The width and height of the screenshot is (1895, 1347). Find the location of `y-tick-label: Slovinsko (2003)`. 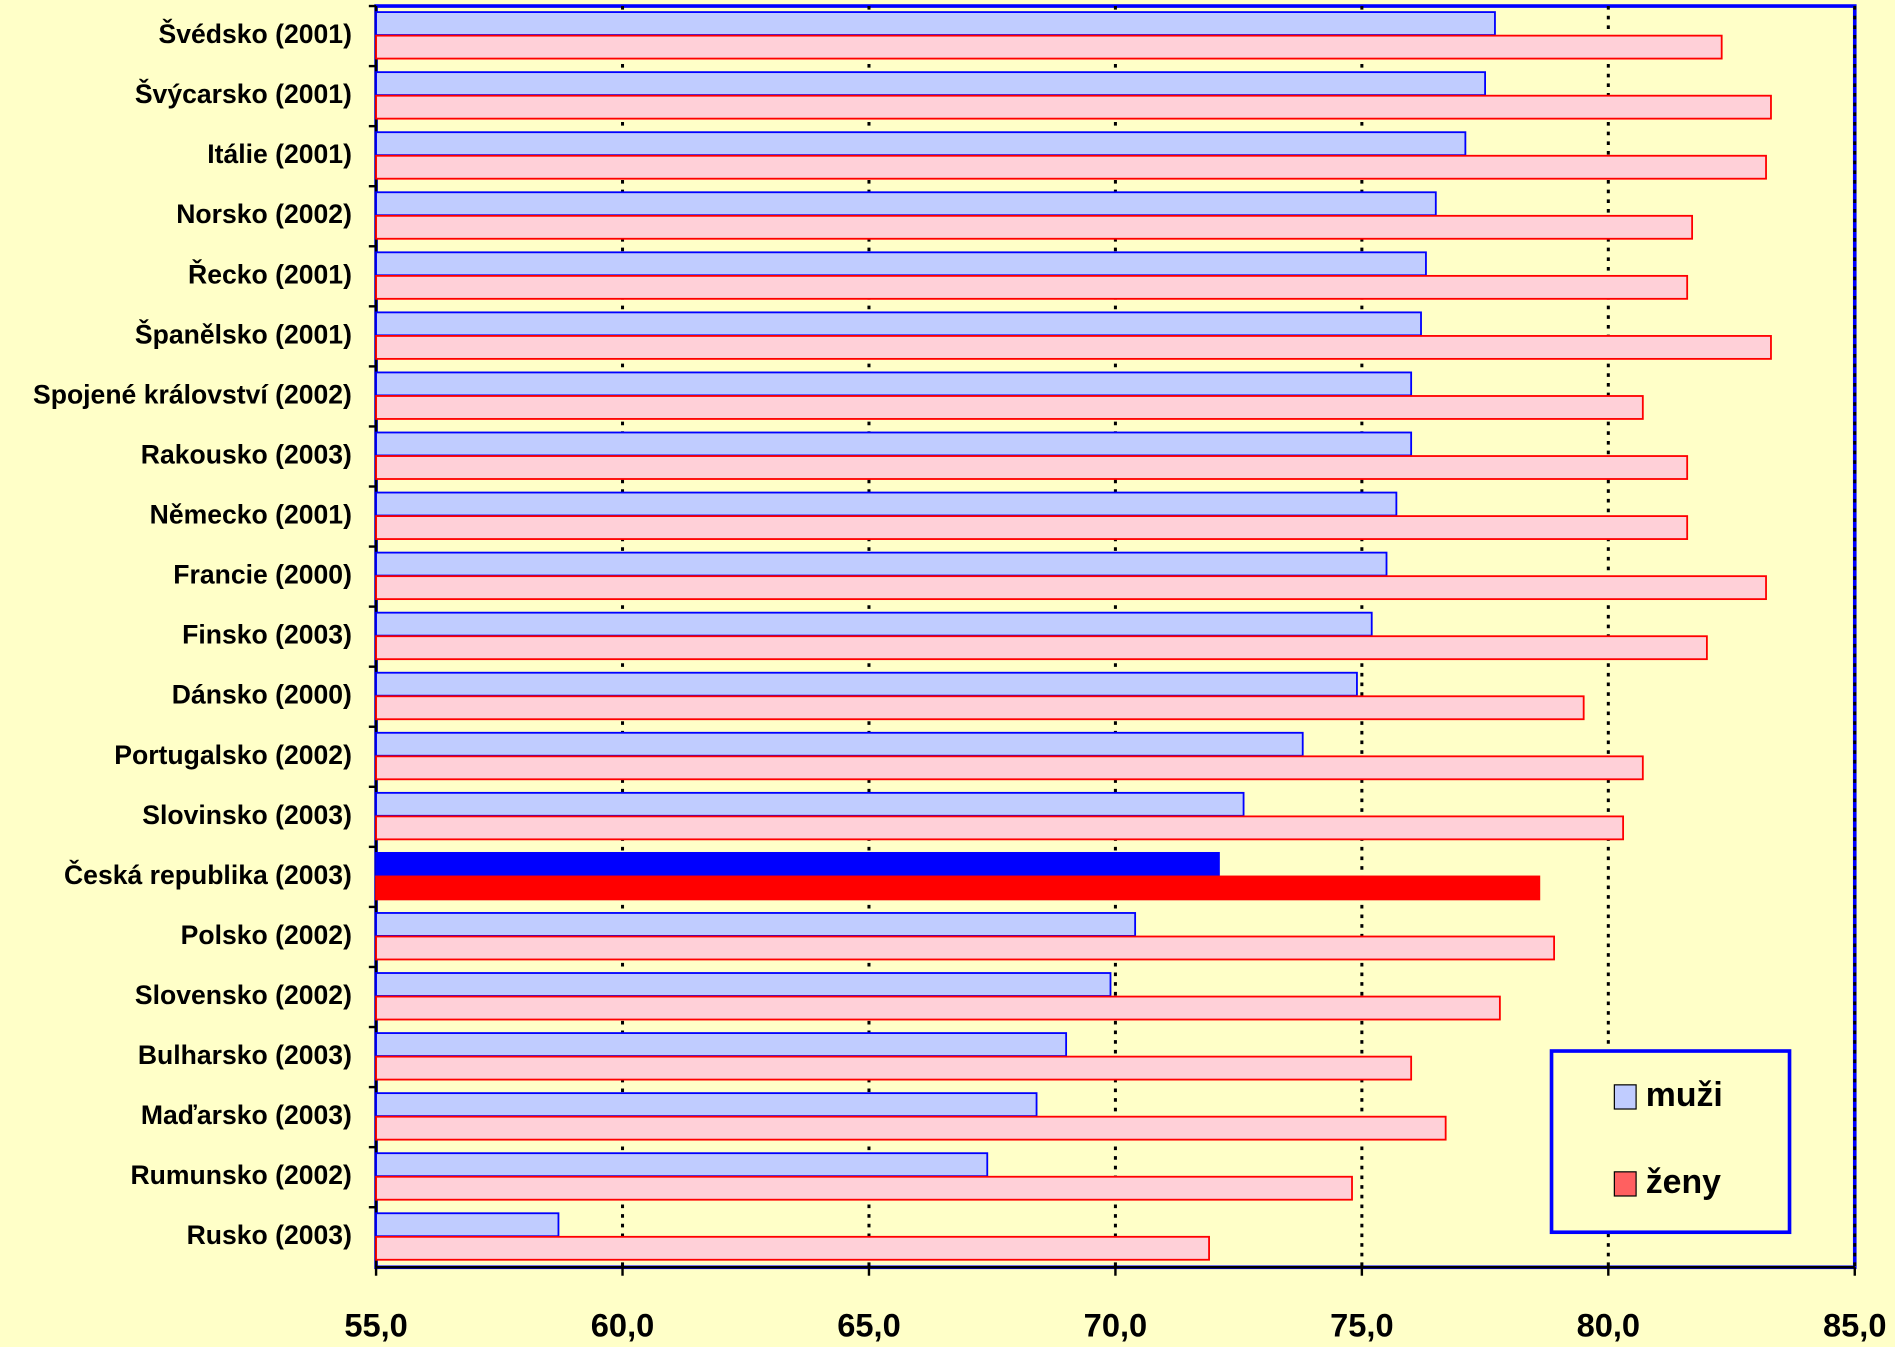

y-tick-label: Slovinsko (2003) is located at coordinates (247, 815).